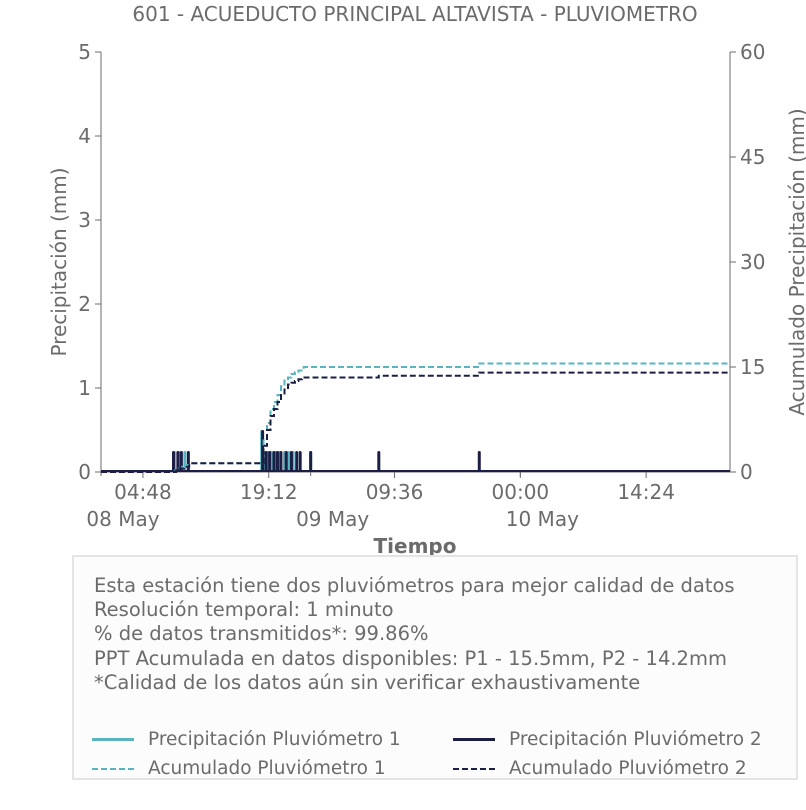 This screenshot has height=810, width=806. I want to click on y2-tick-label: 60, so click(752, 52).